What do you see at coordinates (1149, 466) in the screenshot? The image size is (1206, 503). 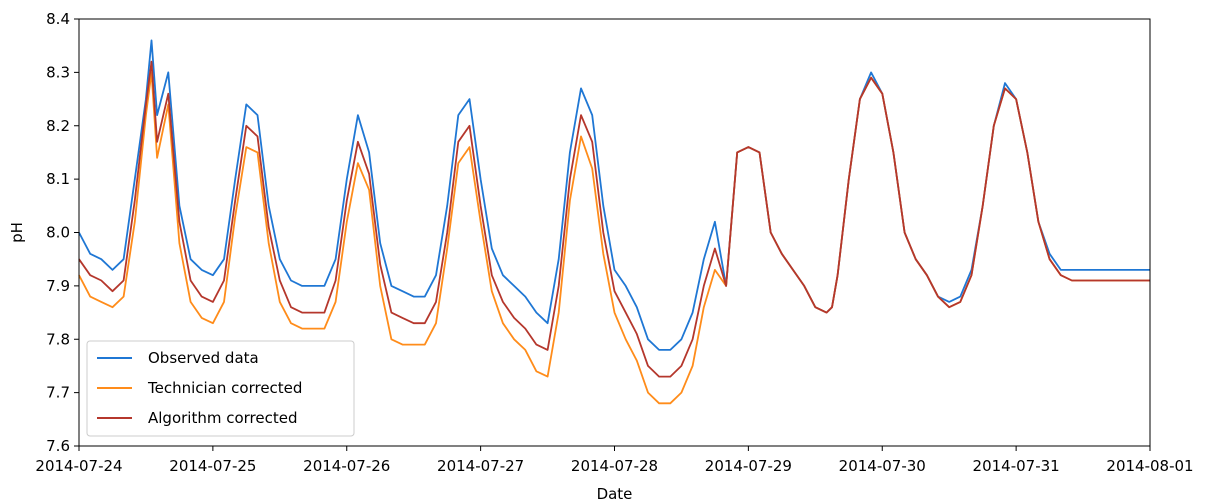 I see `x-tick-label: 2014-08-01` at bounding box center [1149, 466].